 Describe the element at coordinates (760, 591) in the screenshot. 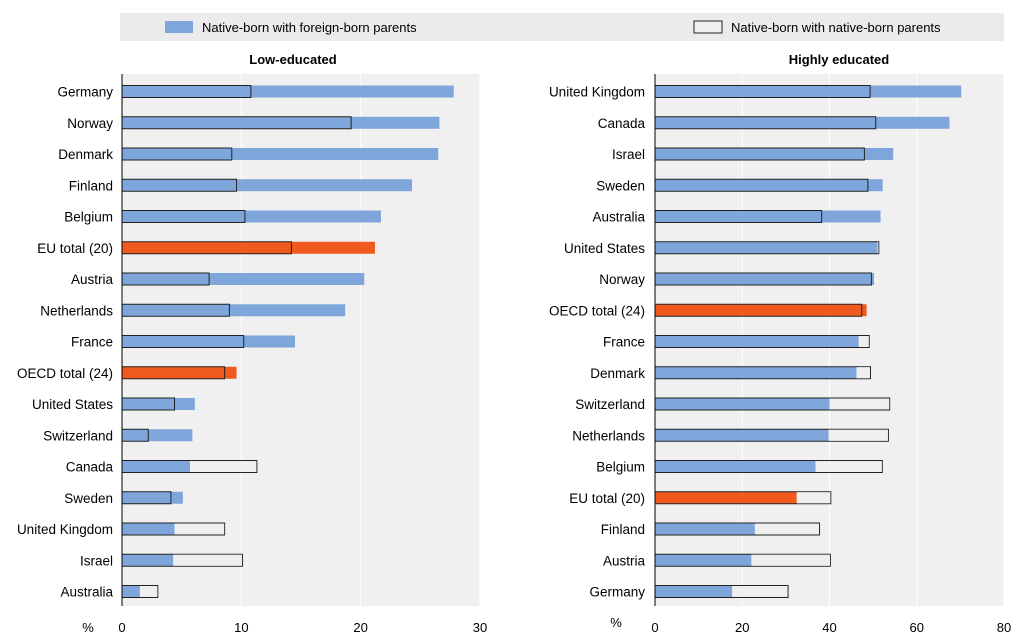

I see `bar-native-fill-germany` at that location.